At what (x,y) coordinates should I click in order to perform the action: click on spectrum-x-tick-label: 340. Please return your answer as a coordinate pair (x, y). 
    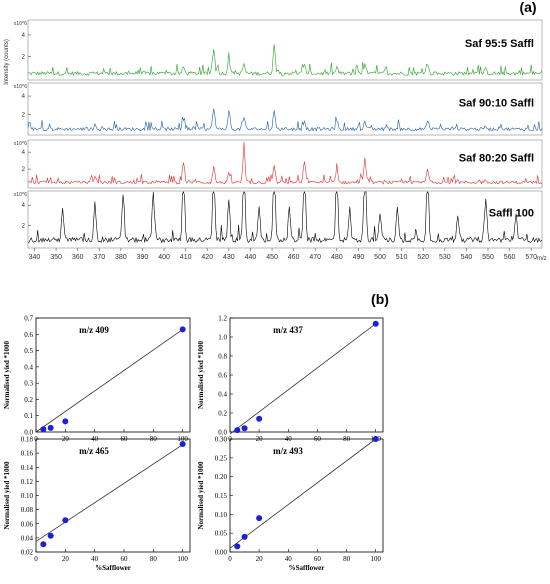
    Looking at the image, I should click on (35, 257).